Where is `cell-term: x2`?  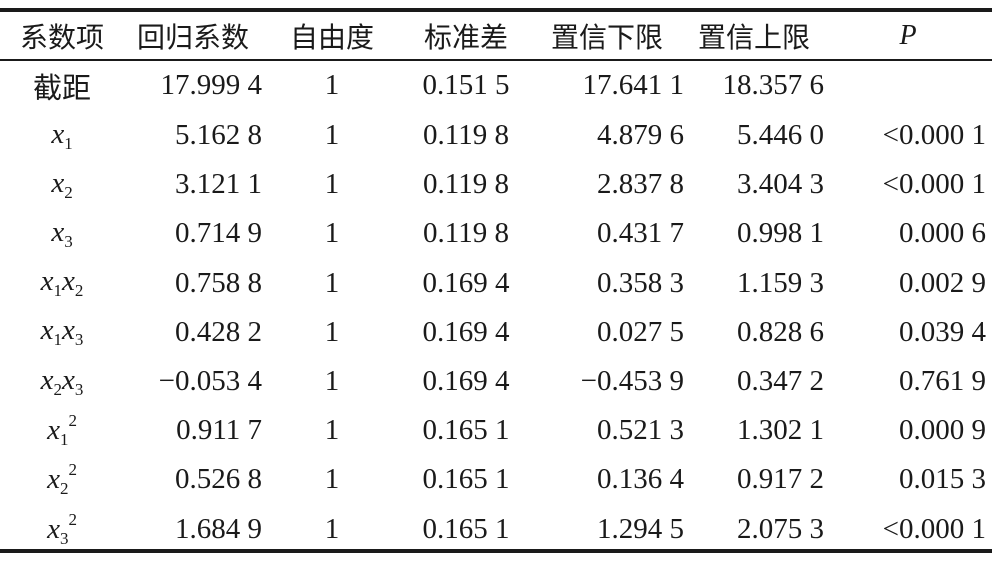
cell-term: x2 is located at coordinates (62, 184).